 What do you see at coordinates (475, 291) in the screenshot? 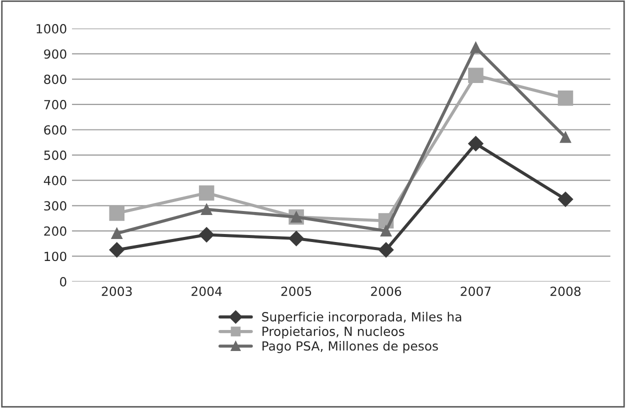
I see `x-tick-label: 2007` at bounding box center [475, 291].